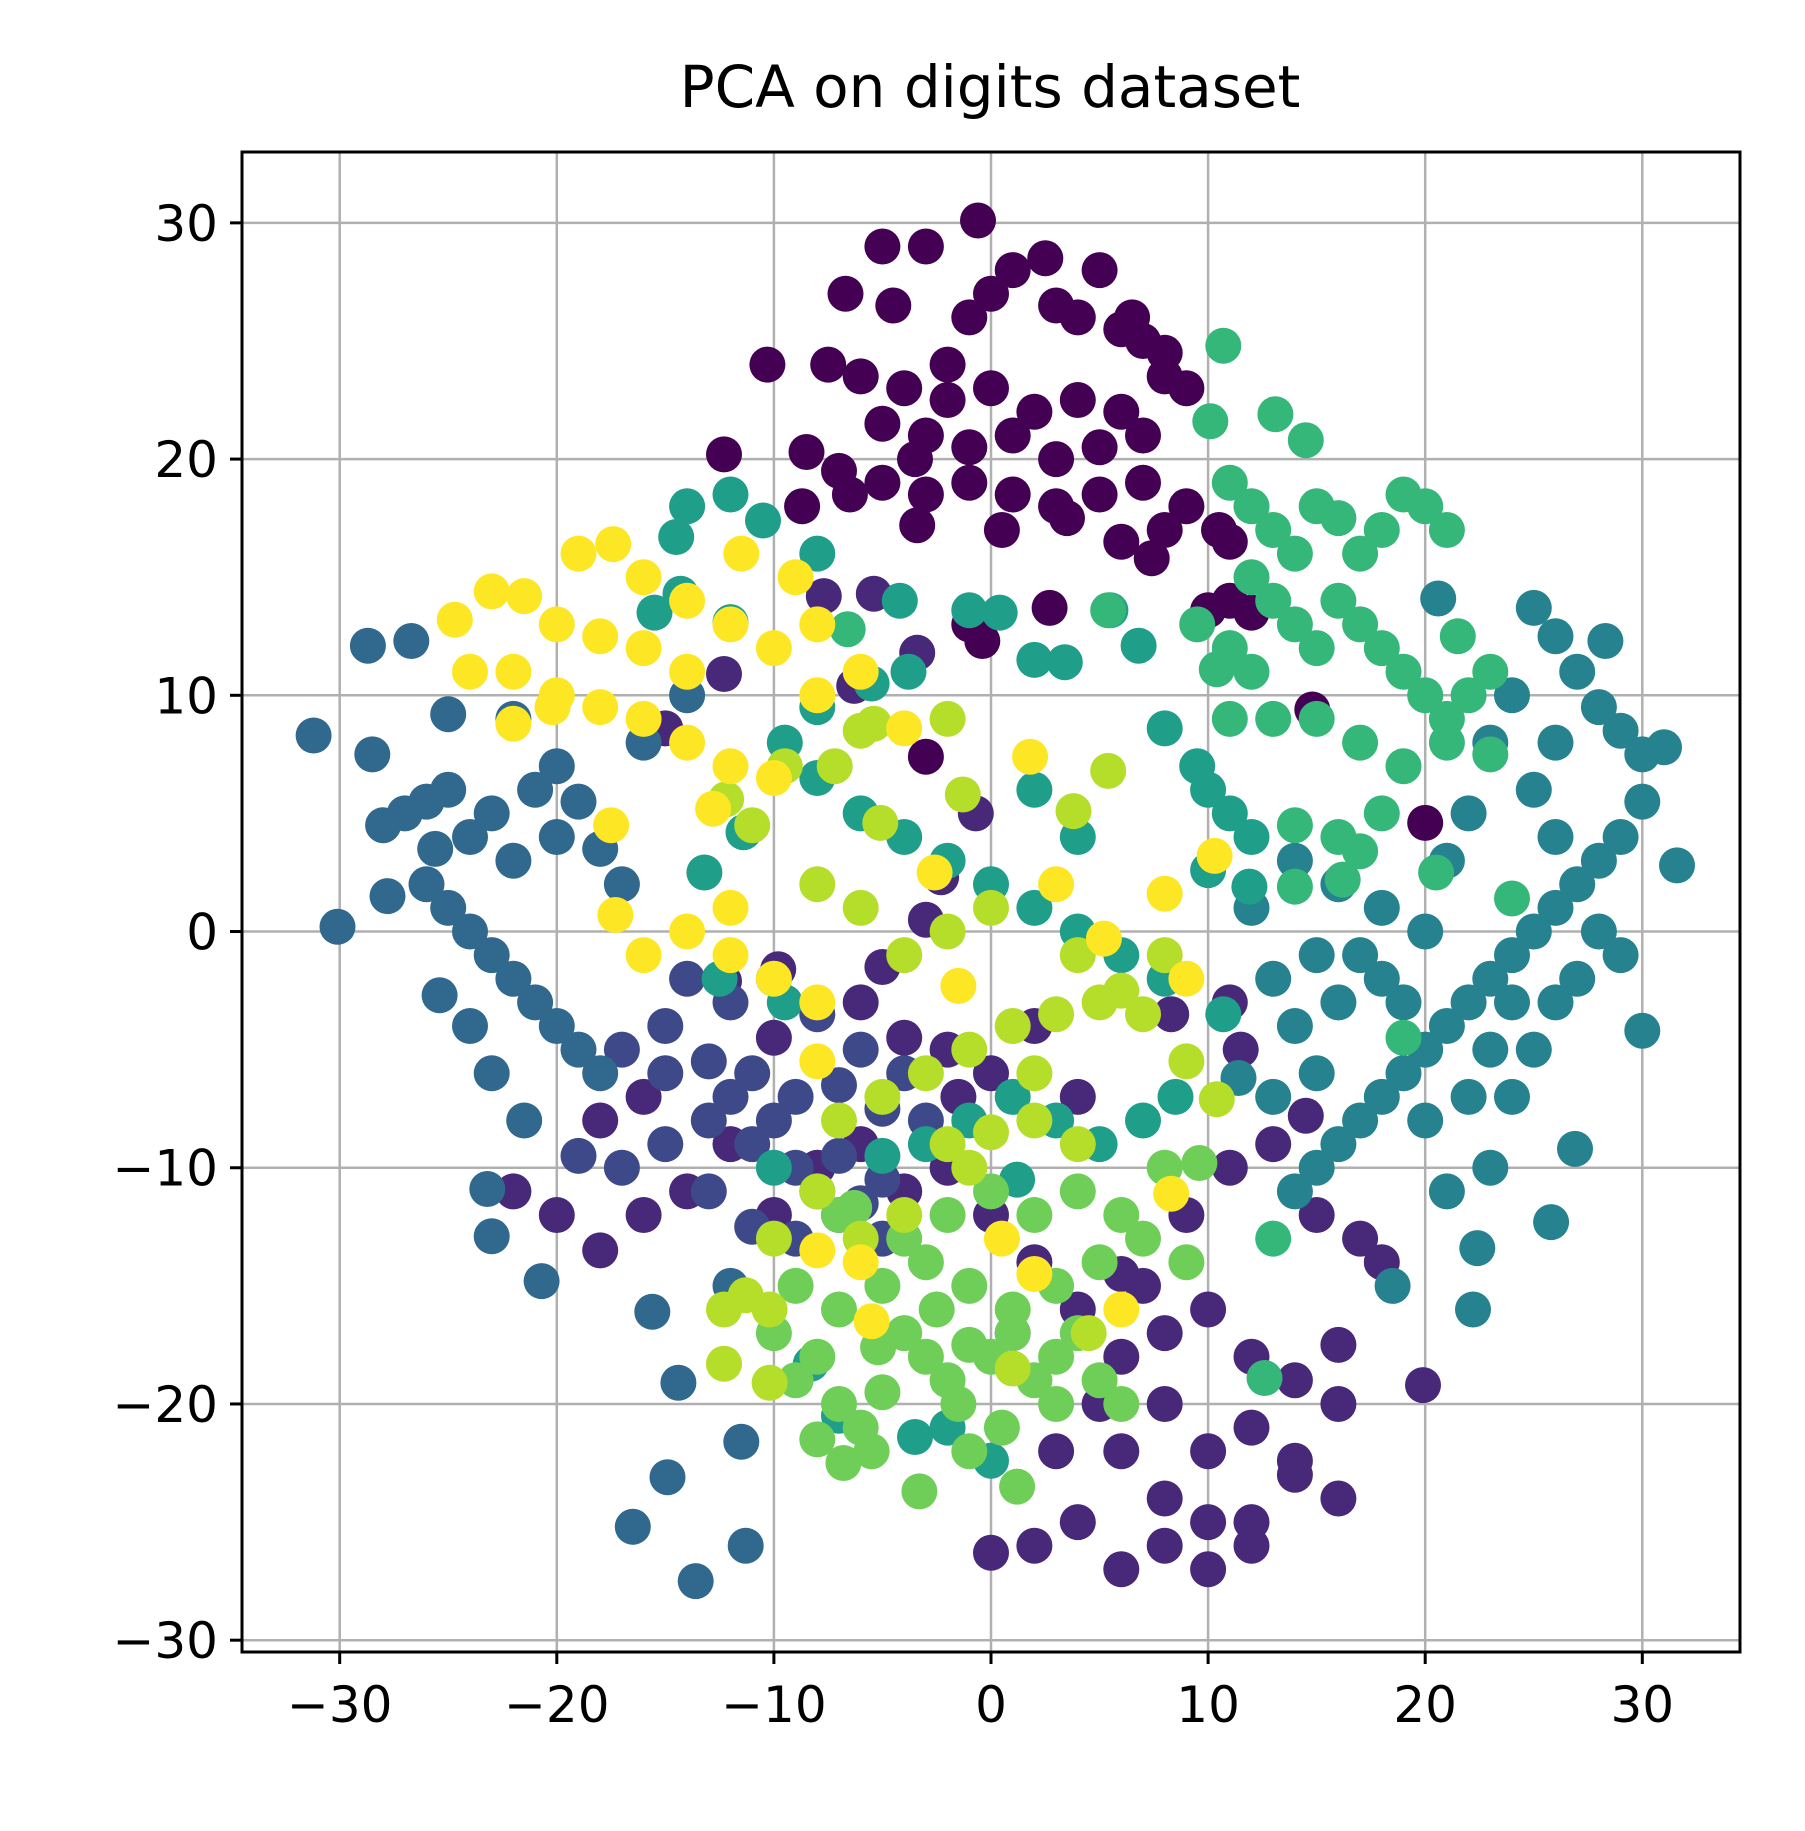 The width and height of the screenshot is (1805, 1831). I want to click on x-tick-label: 10, so click(1208, 1705).